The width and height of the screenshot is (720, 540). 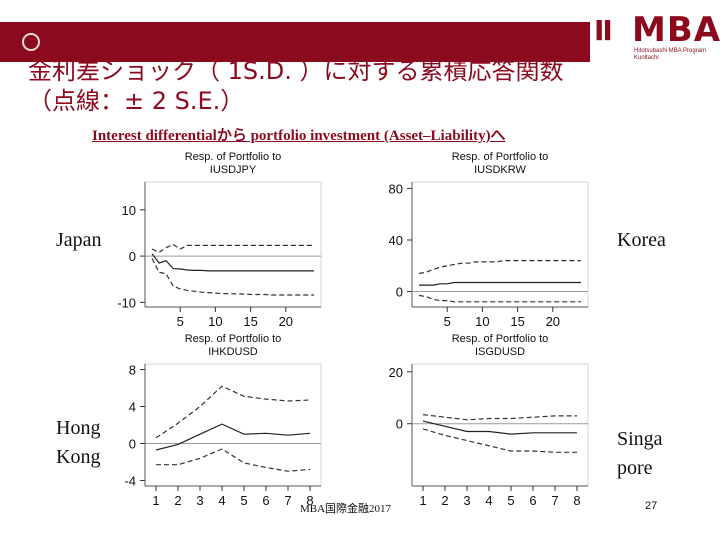 I want to click on university-seal-icon, so click(x=31, y=42).